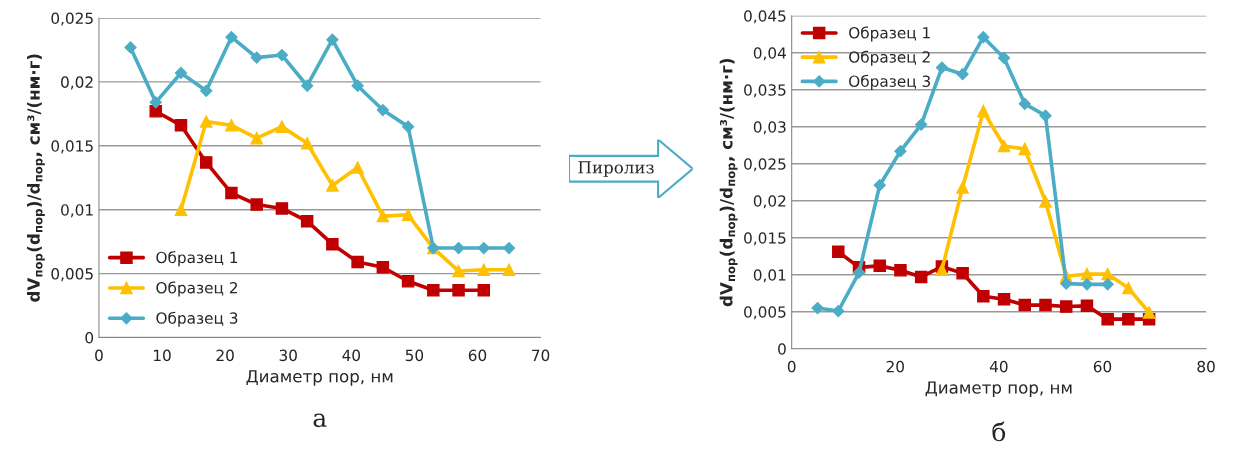 The width and height of the screenshot is (1237, 450). Describe the element at coordinates (769, 128) in the screenshot. I see `y-tick-label: 0,03` at that location.